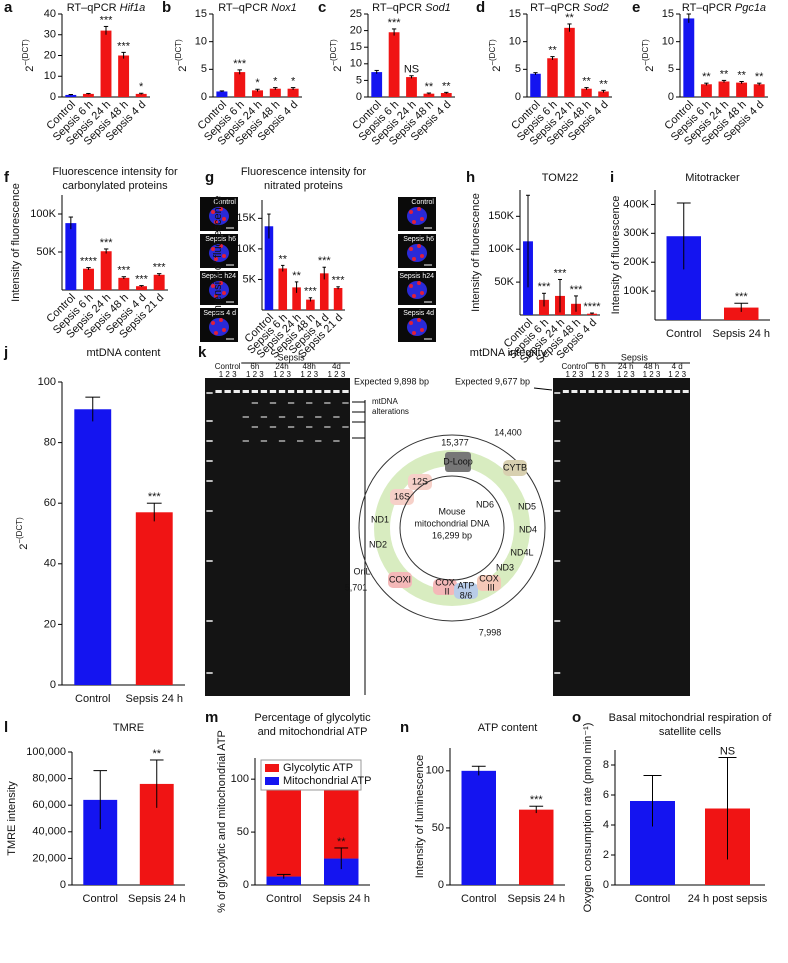 Image resolution: width=788 pixels, height=963 pixels. Describe the element at coordinates (575, 374) in the screenshot. I see `lane-numbers: 1 2 3` at that location.